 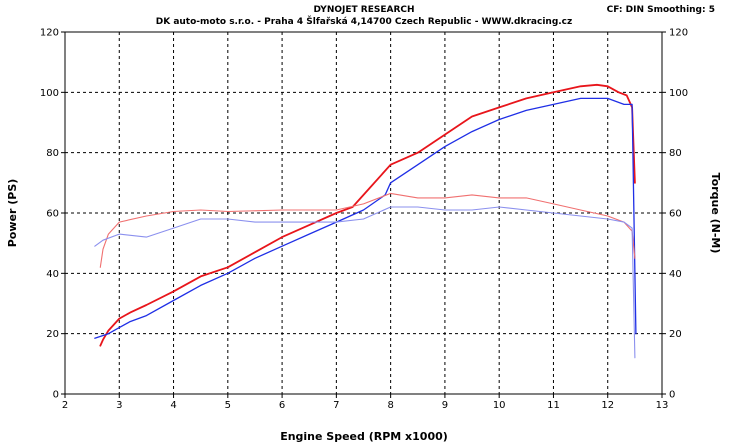 What do you see at coordinates (228, 405) in the screenshot?
I see `x-tick-label: 5` at bounding box center [228, 405].